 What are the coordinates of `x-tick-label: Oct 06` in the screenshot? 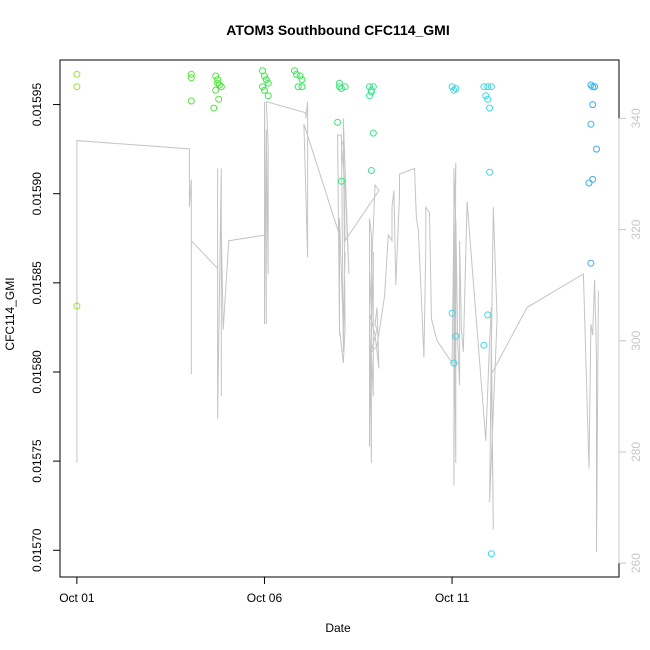 It's located at (265, 598).